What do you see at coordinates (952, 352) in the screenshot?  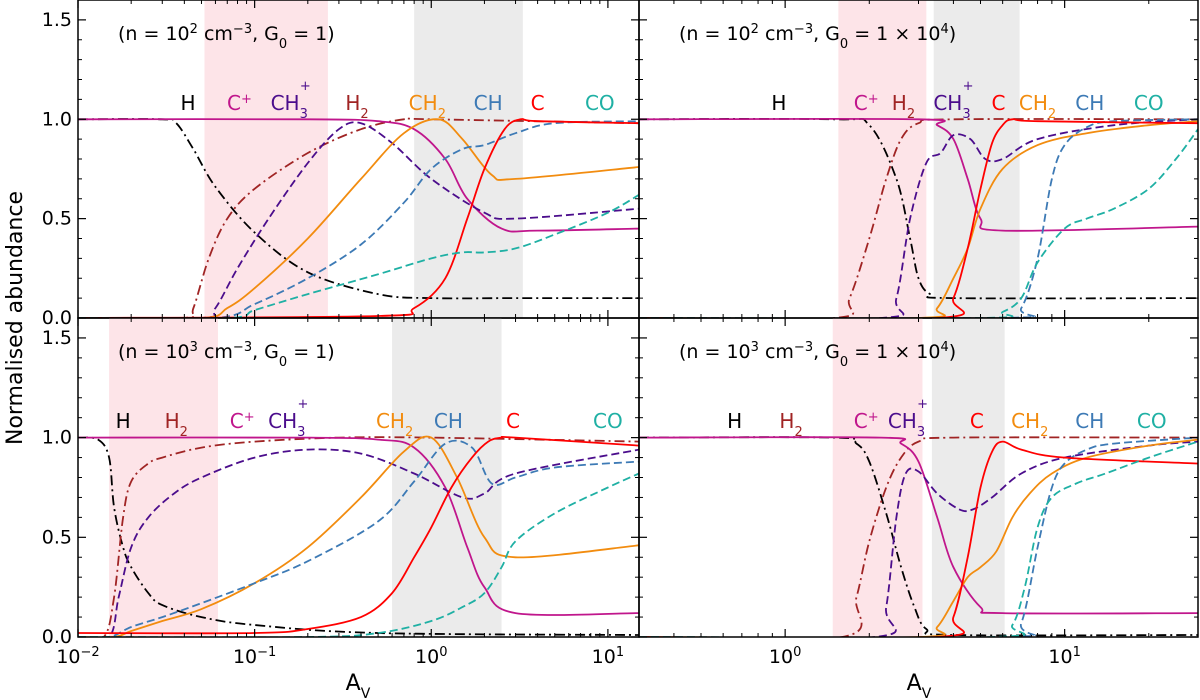 I see `title-part: )` at bounding box center [952, 352].